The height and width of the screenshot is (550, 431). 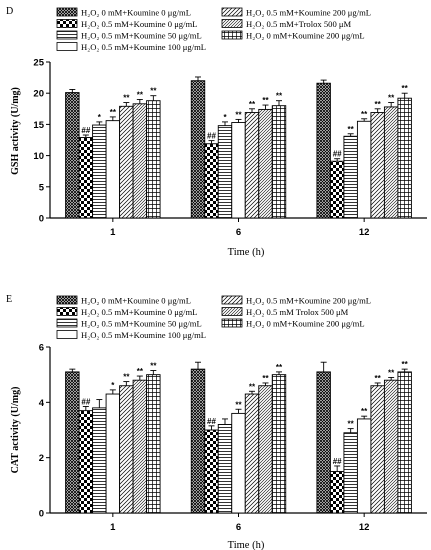 What do you see at coordinates (113, 385) in the screenshot?
I see `cat-significance-label: *` at bounding box center [113, 385].